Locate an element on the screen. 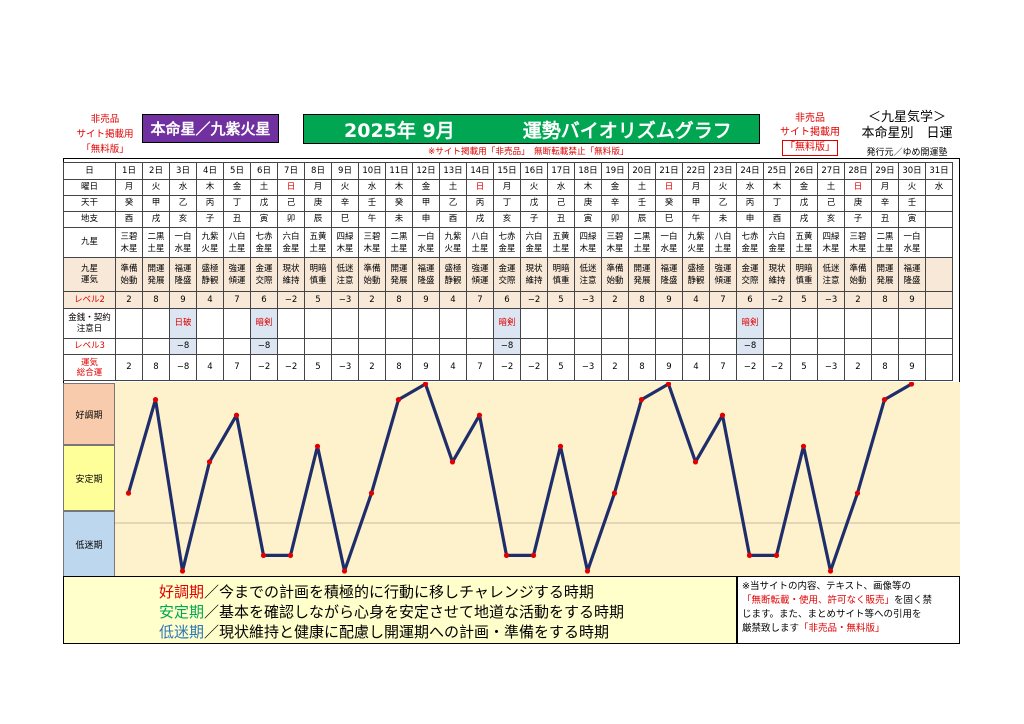 Image resolution: width=1024 pixels, height=724 pixels. copyright-line1: ※当サイトの内容、テキスト、画像等の is located at coordinates (826, 586).